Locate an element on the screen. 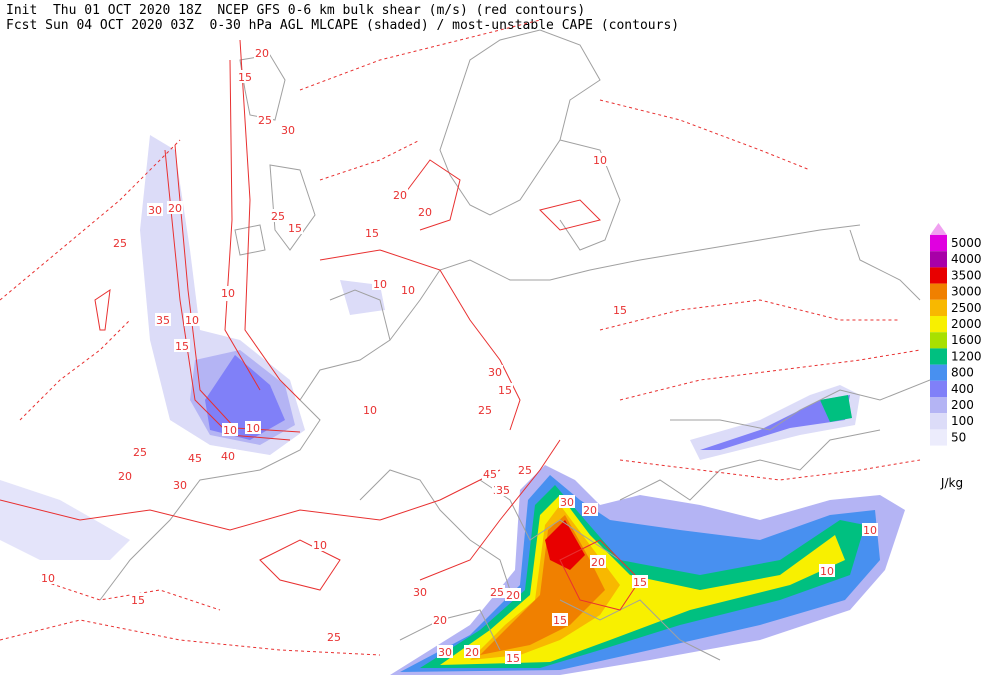 The image size is (1000, 680). colorbar-label: 100 is located at coordinates (962, 421).